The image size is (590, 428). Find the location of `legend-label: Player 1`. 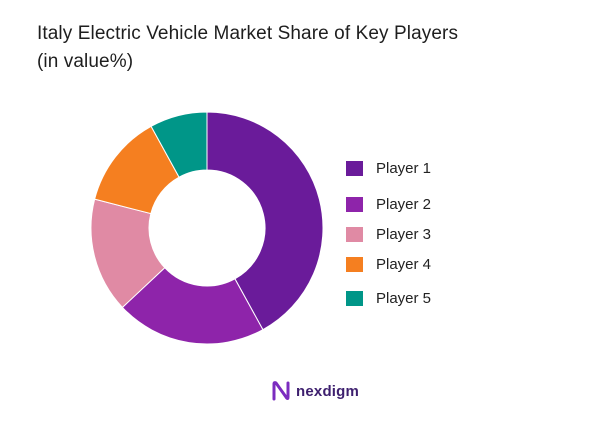

legend-label: Player 1 is located at coordinates (404, 168).